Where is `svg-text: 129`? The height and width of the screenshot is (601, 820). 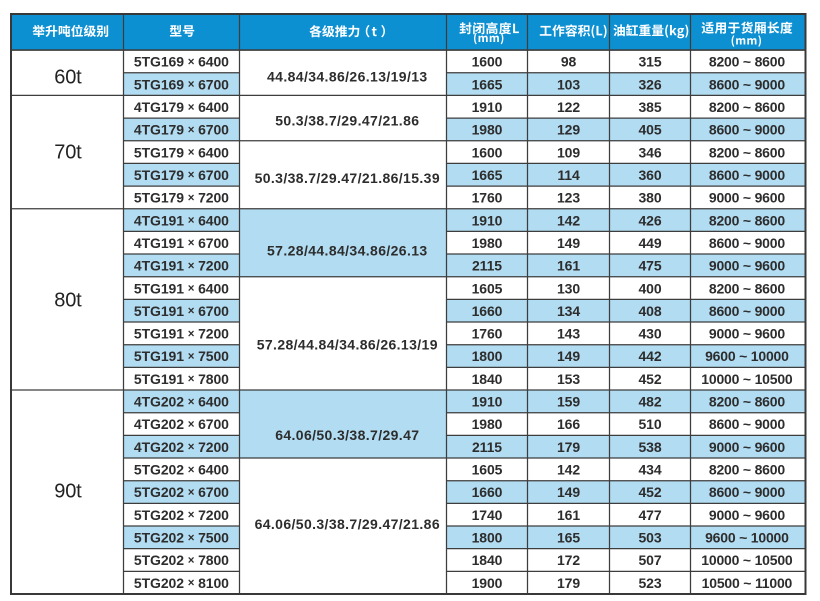 svg-text: 129 is located at coordinates (568, 130).